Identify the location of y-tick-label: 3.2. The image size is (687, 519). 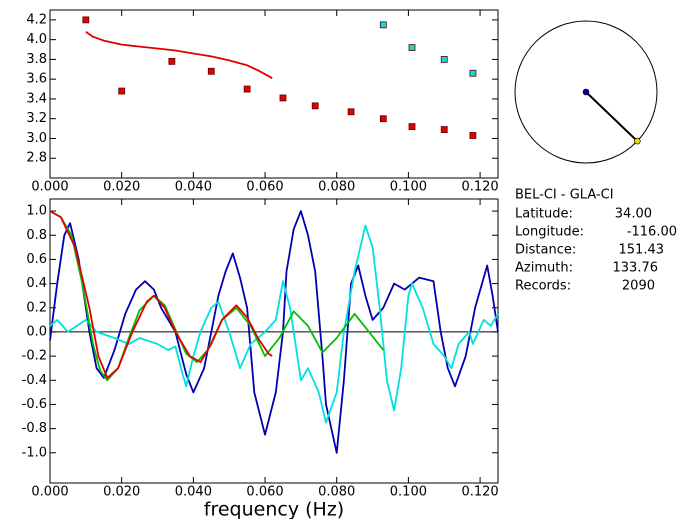
(36, 118).